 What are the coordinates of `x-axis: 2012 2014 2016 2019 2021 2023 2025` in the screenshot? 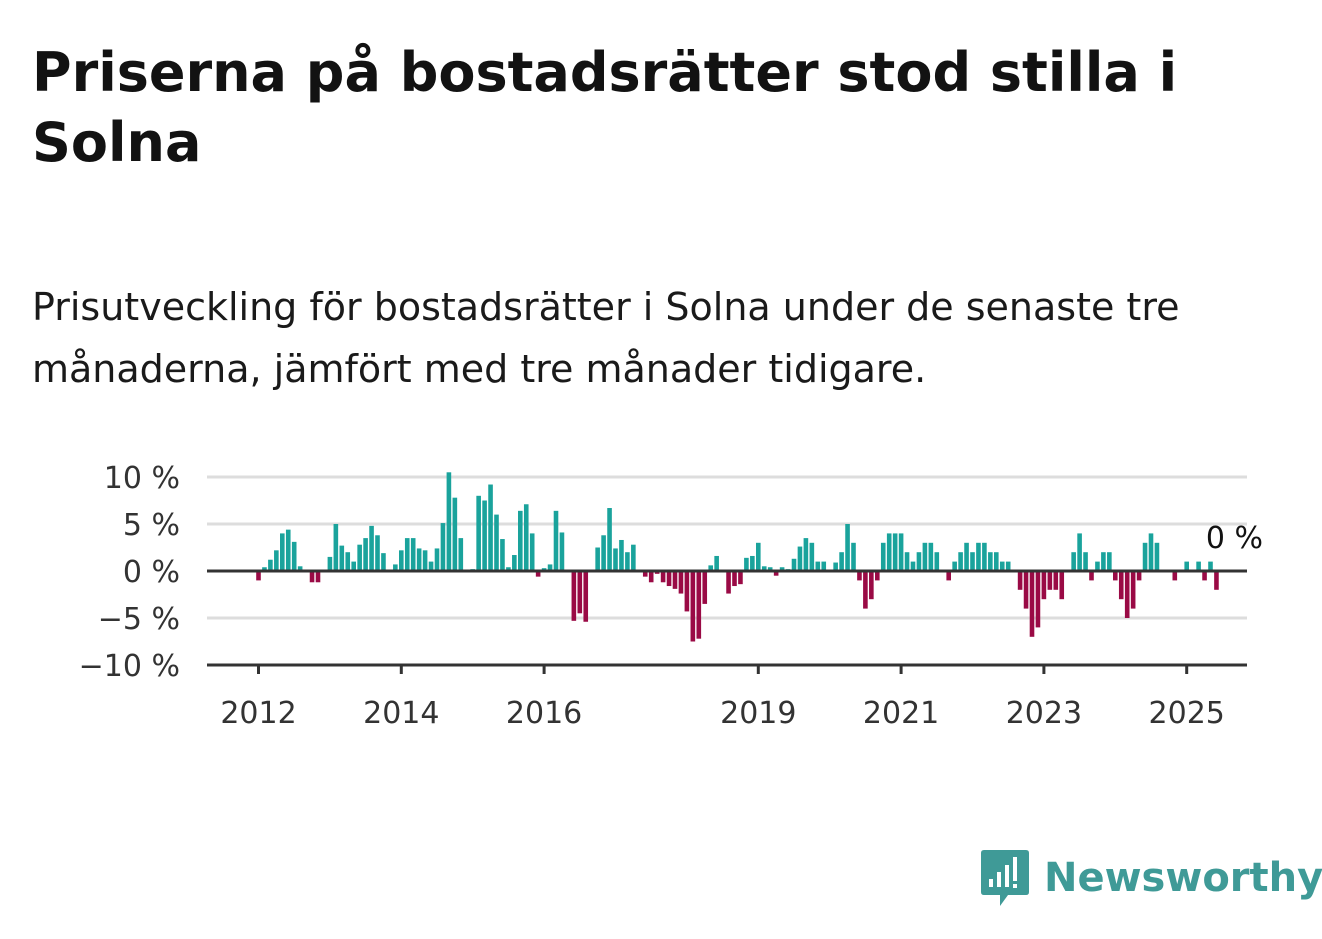 It's located at (722, 698).